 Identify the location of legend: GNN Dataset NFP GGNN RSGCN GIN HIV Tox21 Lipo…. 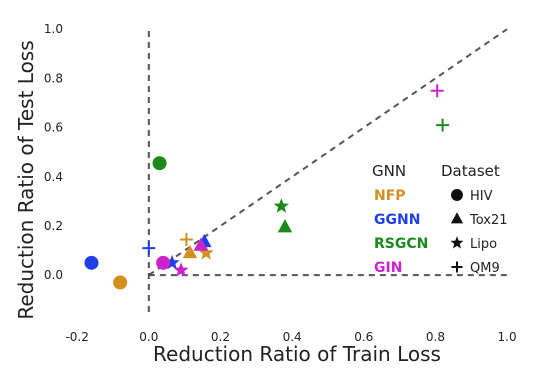
(440, 219).